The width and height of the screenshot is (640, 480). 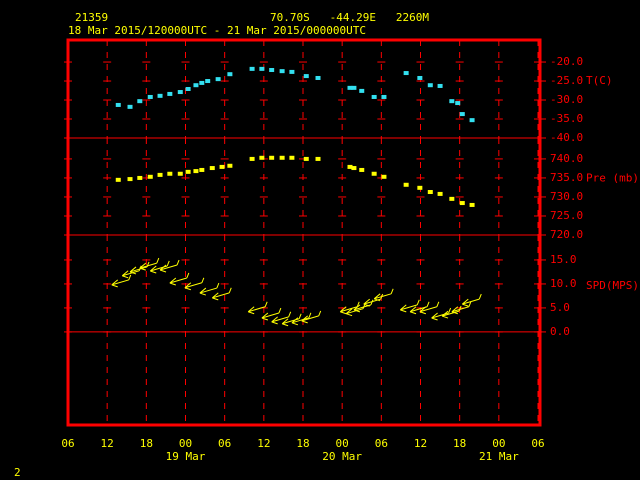 I want to click on y-tick-label: 730.0, so click(x=566, y=196).